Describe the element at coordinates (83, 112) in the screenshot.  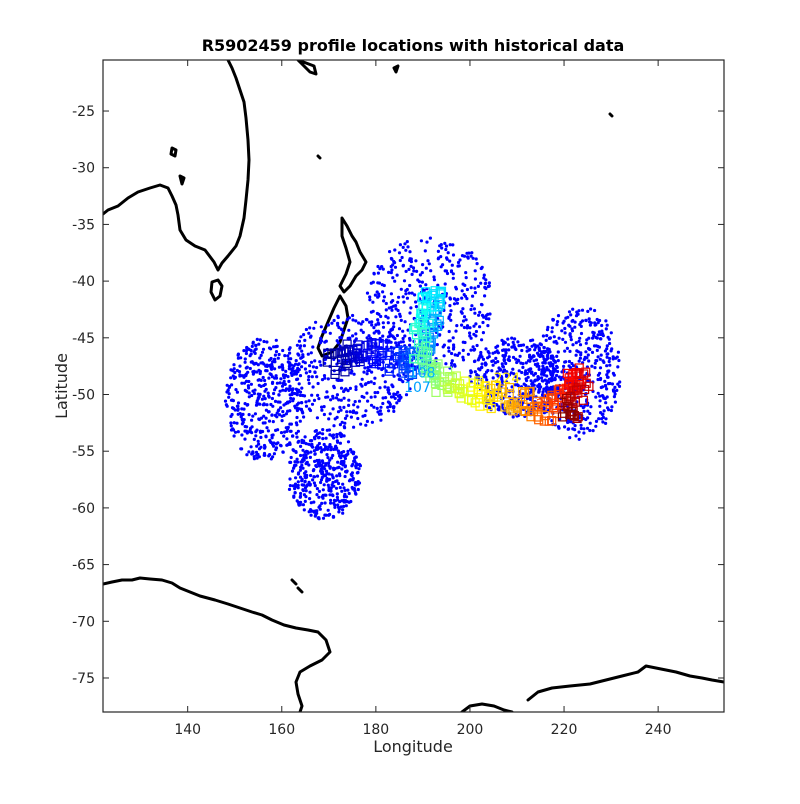
I see `y-tick-label: -25` at that location.